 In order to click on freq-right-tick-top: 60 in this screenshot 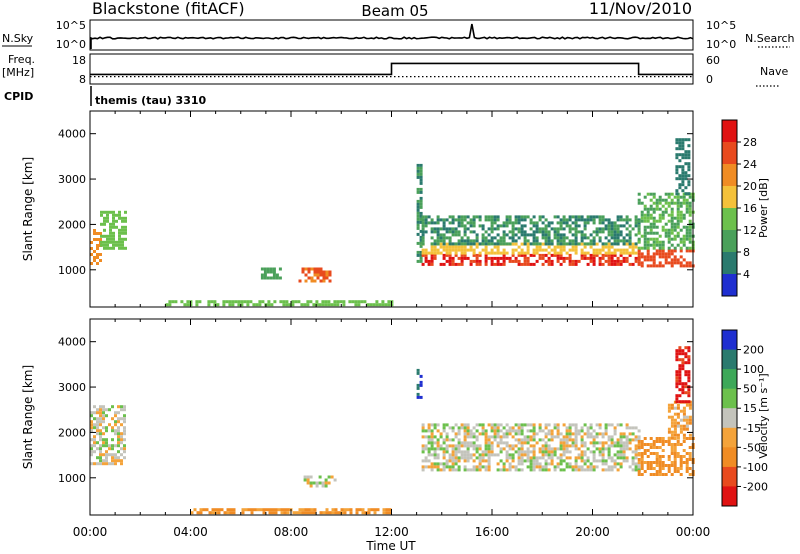, I will do `click(713, 60)`.